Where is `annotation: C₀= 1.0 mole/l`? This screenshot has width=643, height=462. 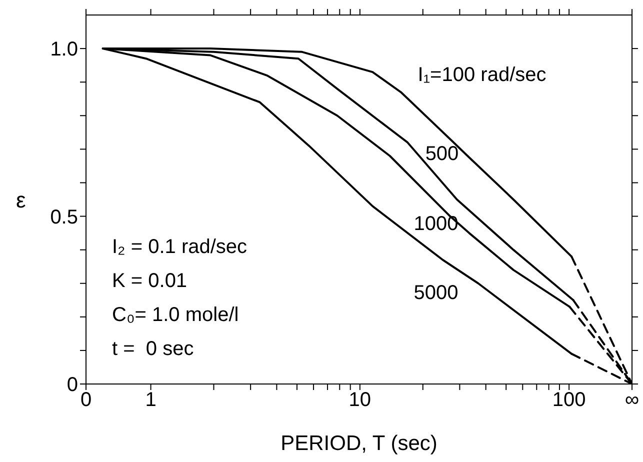
annotation: C₀= 1.0 mole/l is located at coordinates (176, 315).